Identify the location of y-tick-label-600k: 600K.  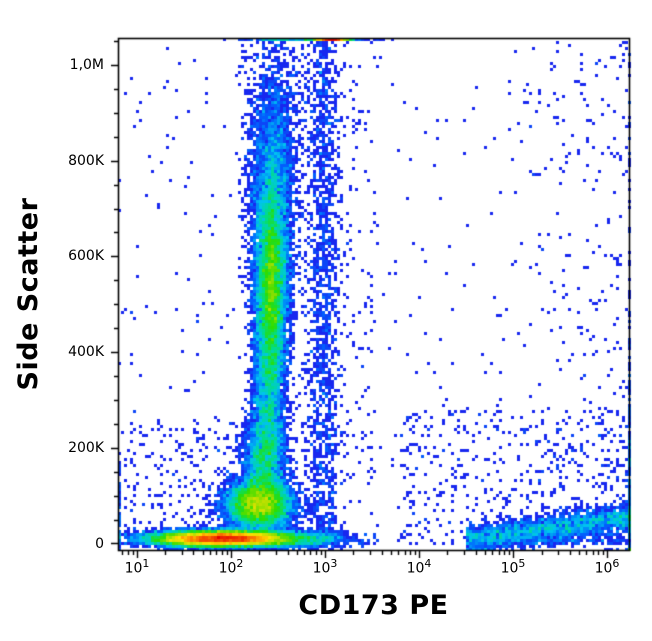
(86, 256).